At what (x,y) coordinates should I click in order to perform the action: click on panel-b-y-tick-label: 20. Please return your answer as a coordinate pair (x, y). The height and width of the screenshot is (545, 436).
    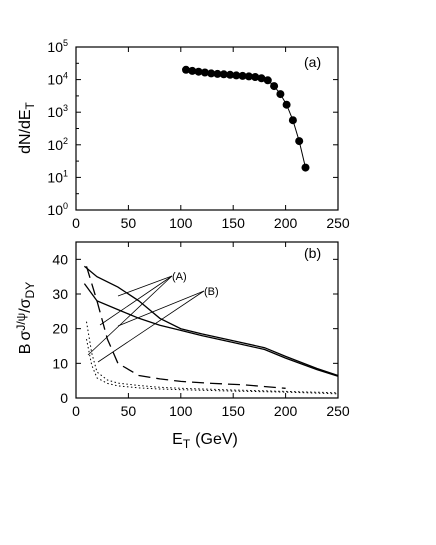
    Looking at the image, I should click on (60, 329).